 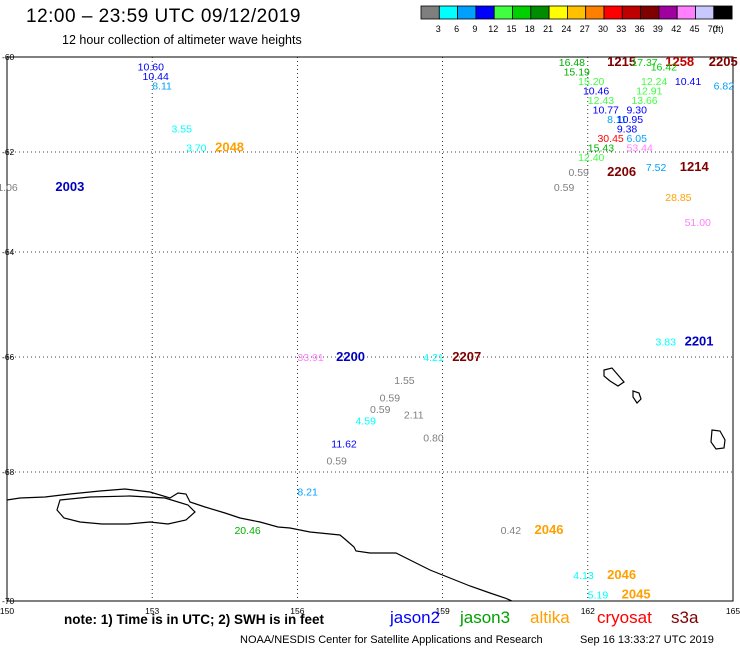 What do you see at coordinates (247, 531) in the screenshot?
I see `wave-height-label: 20.46` at bounding box center [247, 531].